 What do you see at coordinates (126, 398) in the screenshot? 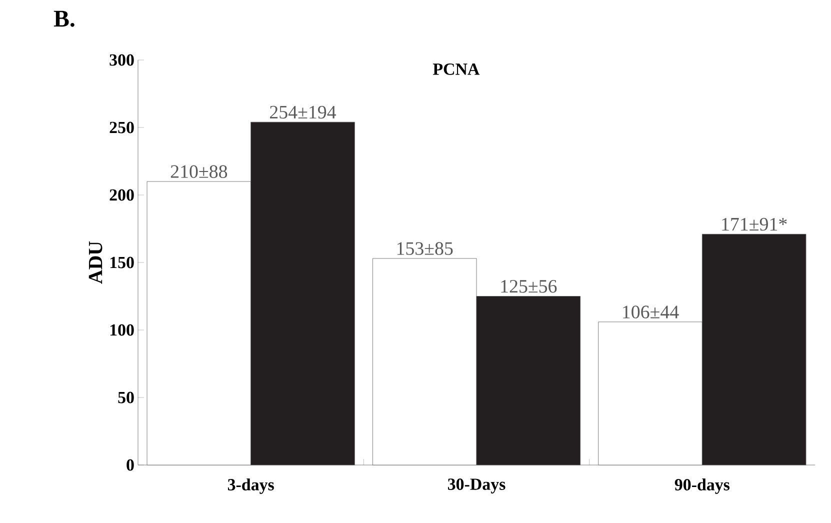
I see `y-tick-label: 50` at bounding box center [126, 398].